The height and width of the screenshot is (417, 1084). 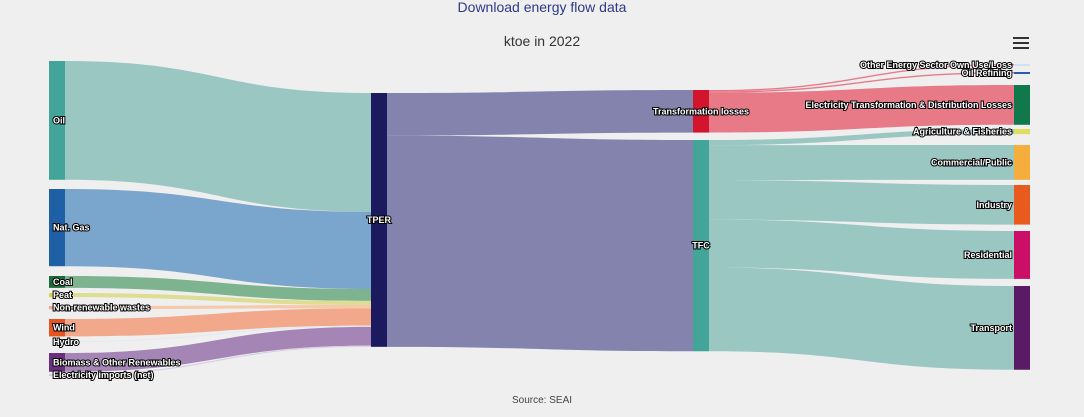 I want to click on node-coal, so click(x=57, y=282).